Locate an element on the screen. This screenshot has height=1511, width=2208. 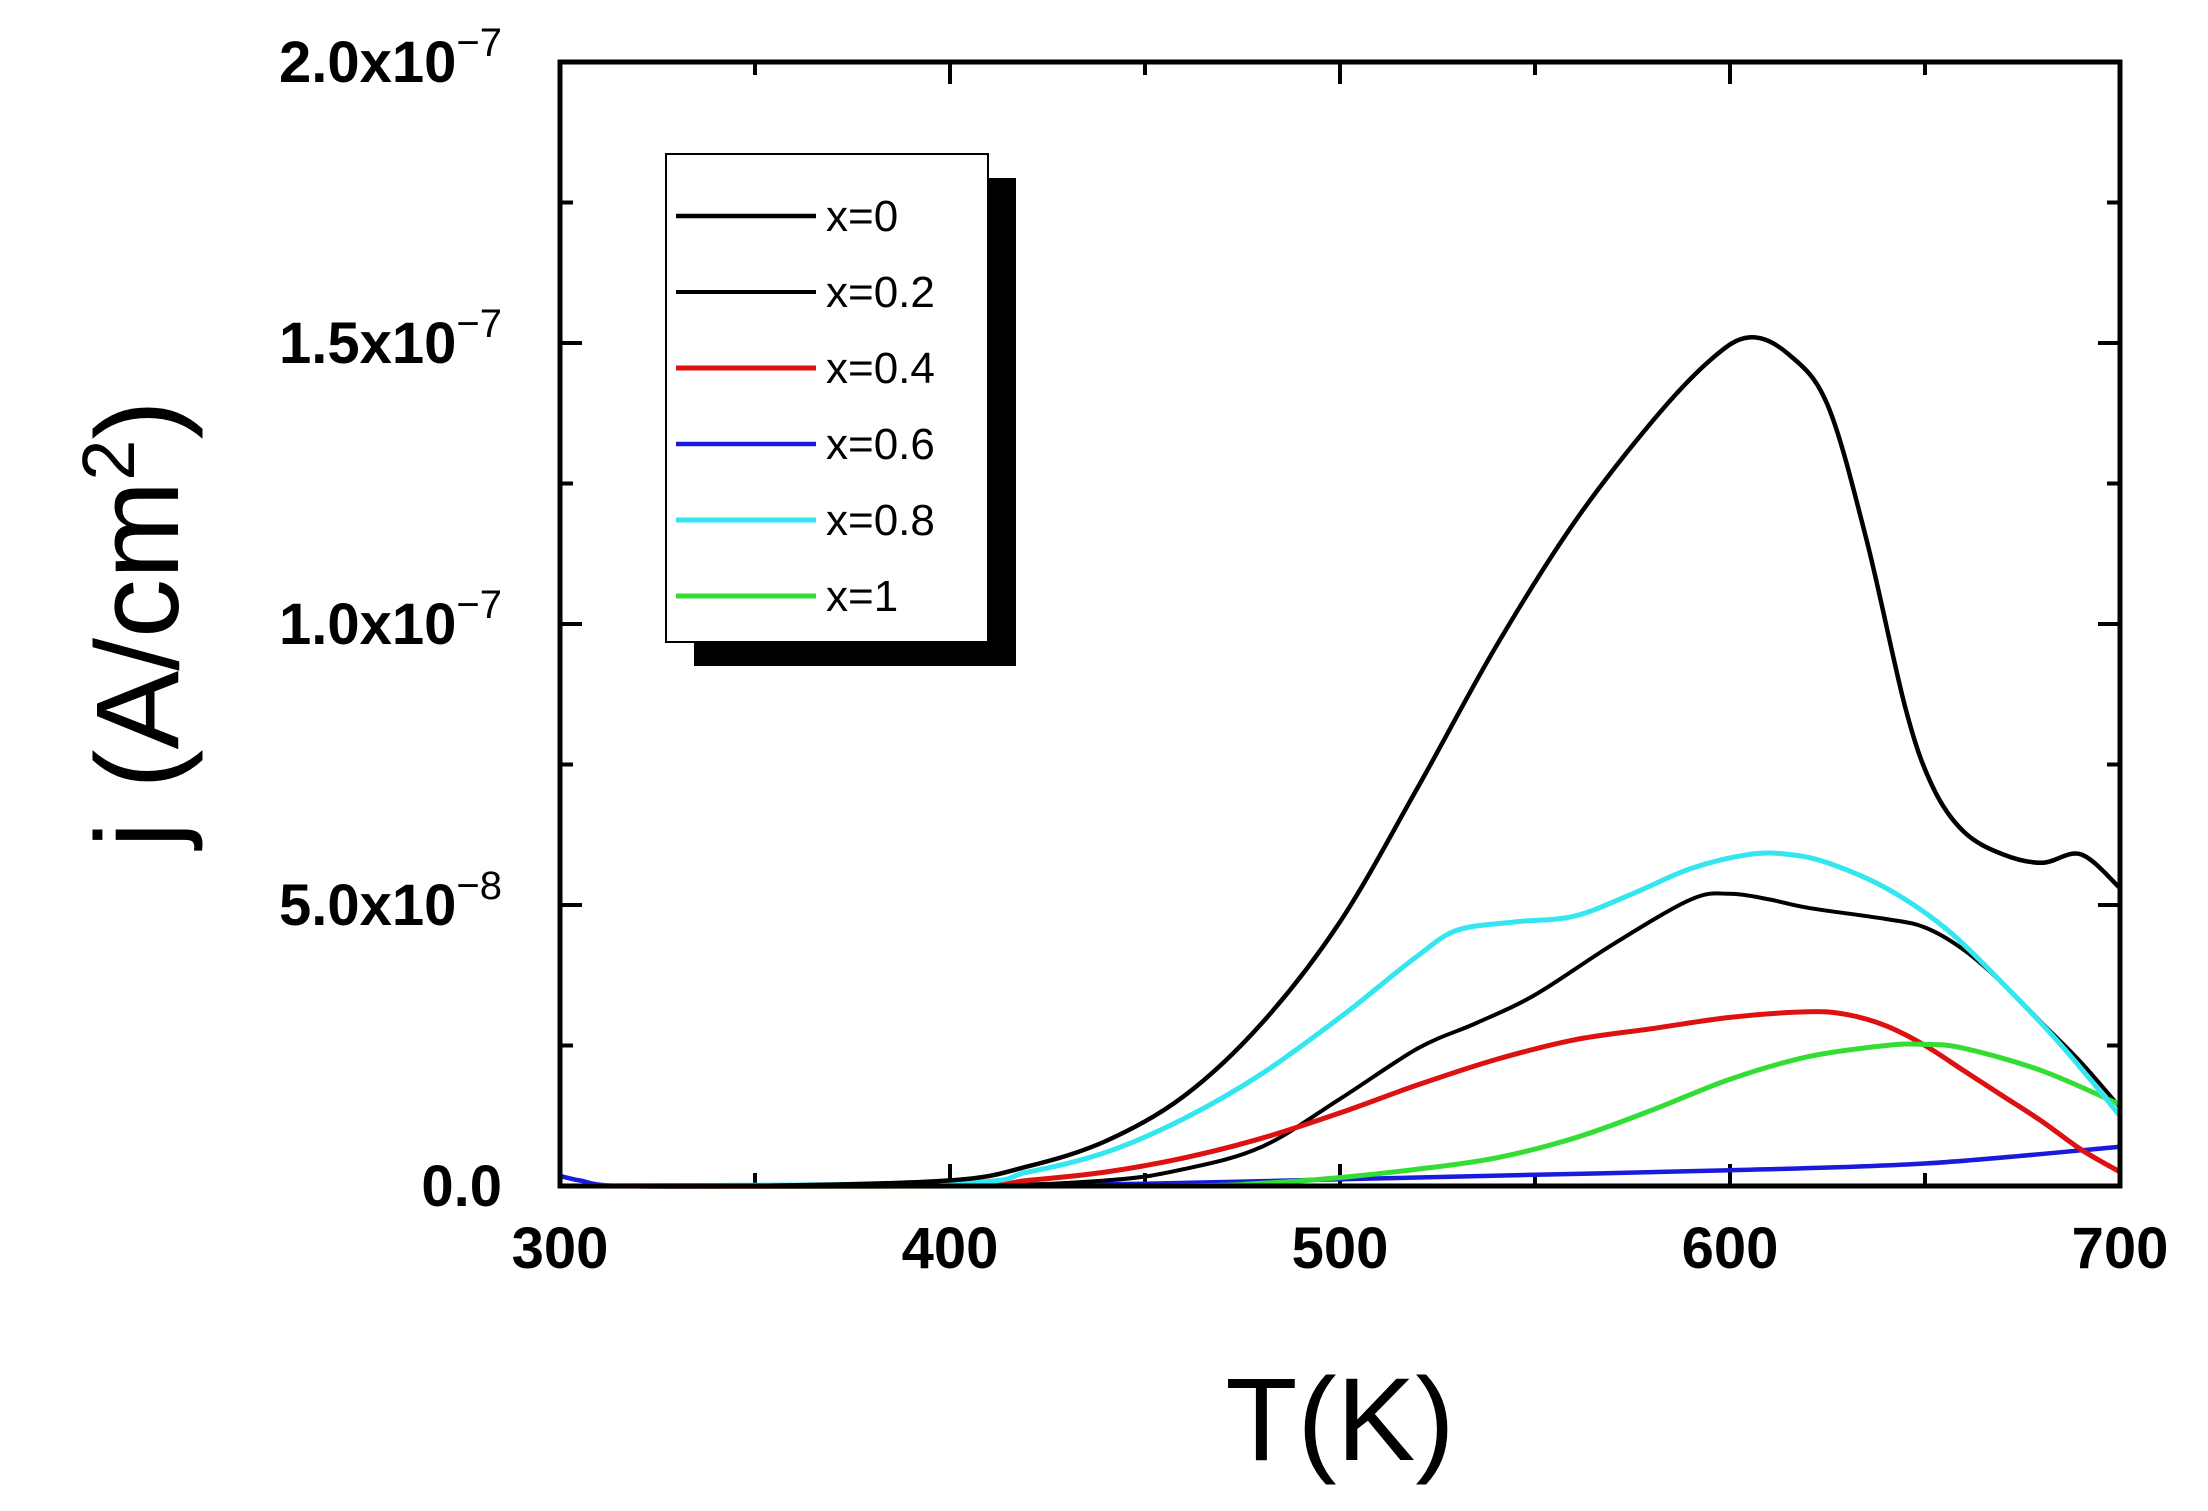
y-tick-label: 2.0x10⁻⁷ is located at coordinates (390, 58).